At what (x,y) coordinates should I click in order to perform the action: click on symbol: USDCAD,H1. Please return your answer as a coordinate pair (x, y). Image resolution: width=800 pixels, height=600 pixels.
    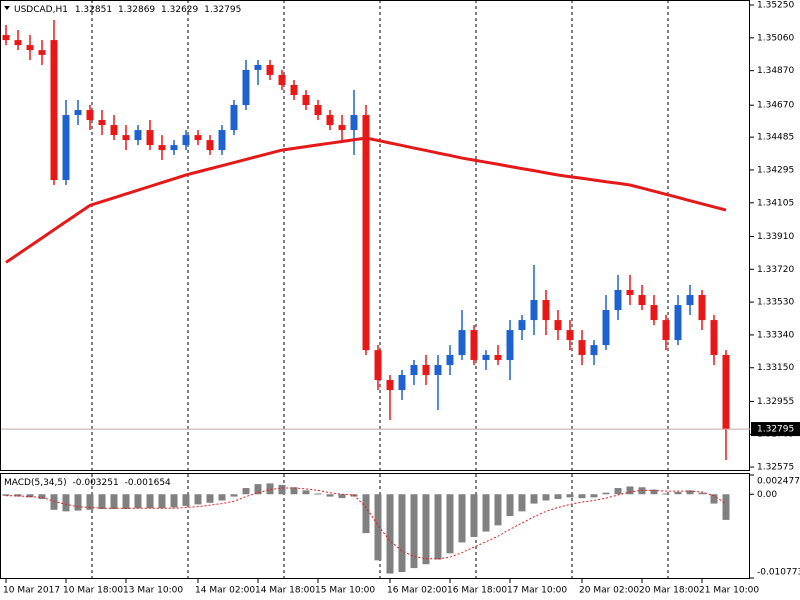
    Looking at the image, I should click on (41, 10).